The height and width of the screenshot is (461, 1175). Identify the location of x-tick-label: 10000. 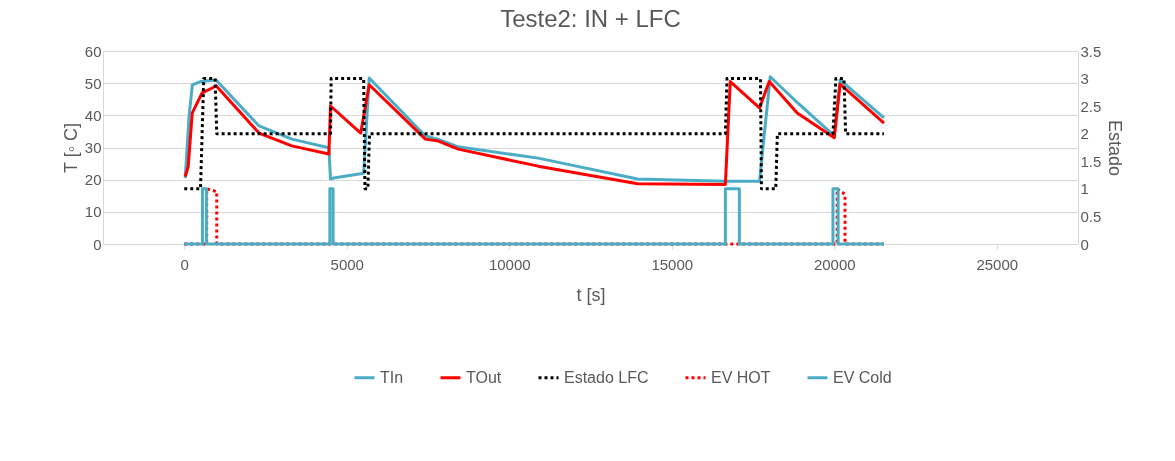
(509, 264).